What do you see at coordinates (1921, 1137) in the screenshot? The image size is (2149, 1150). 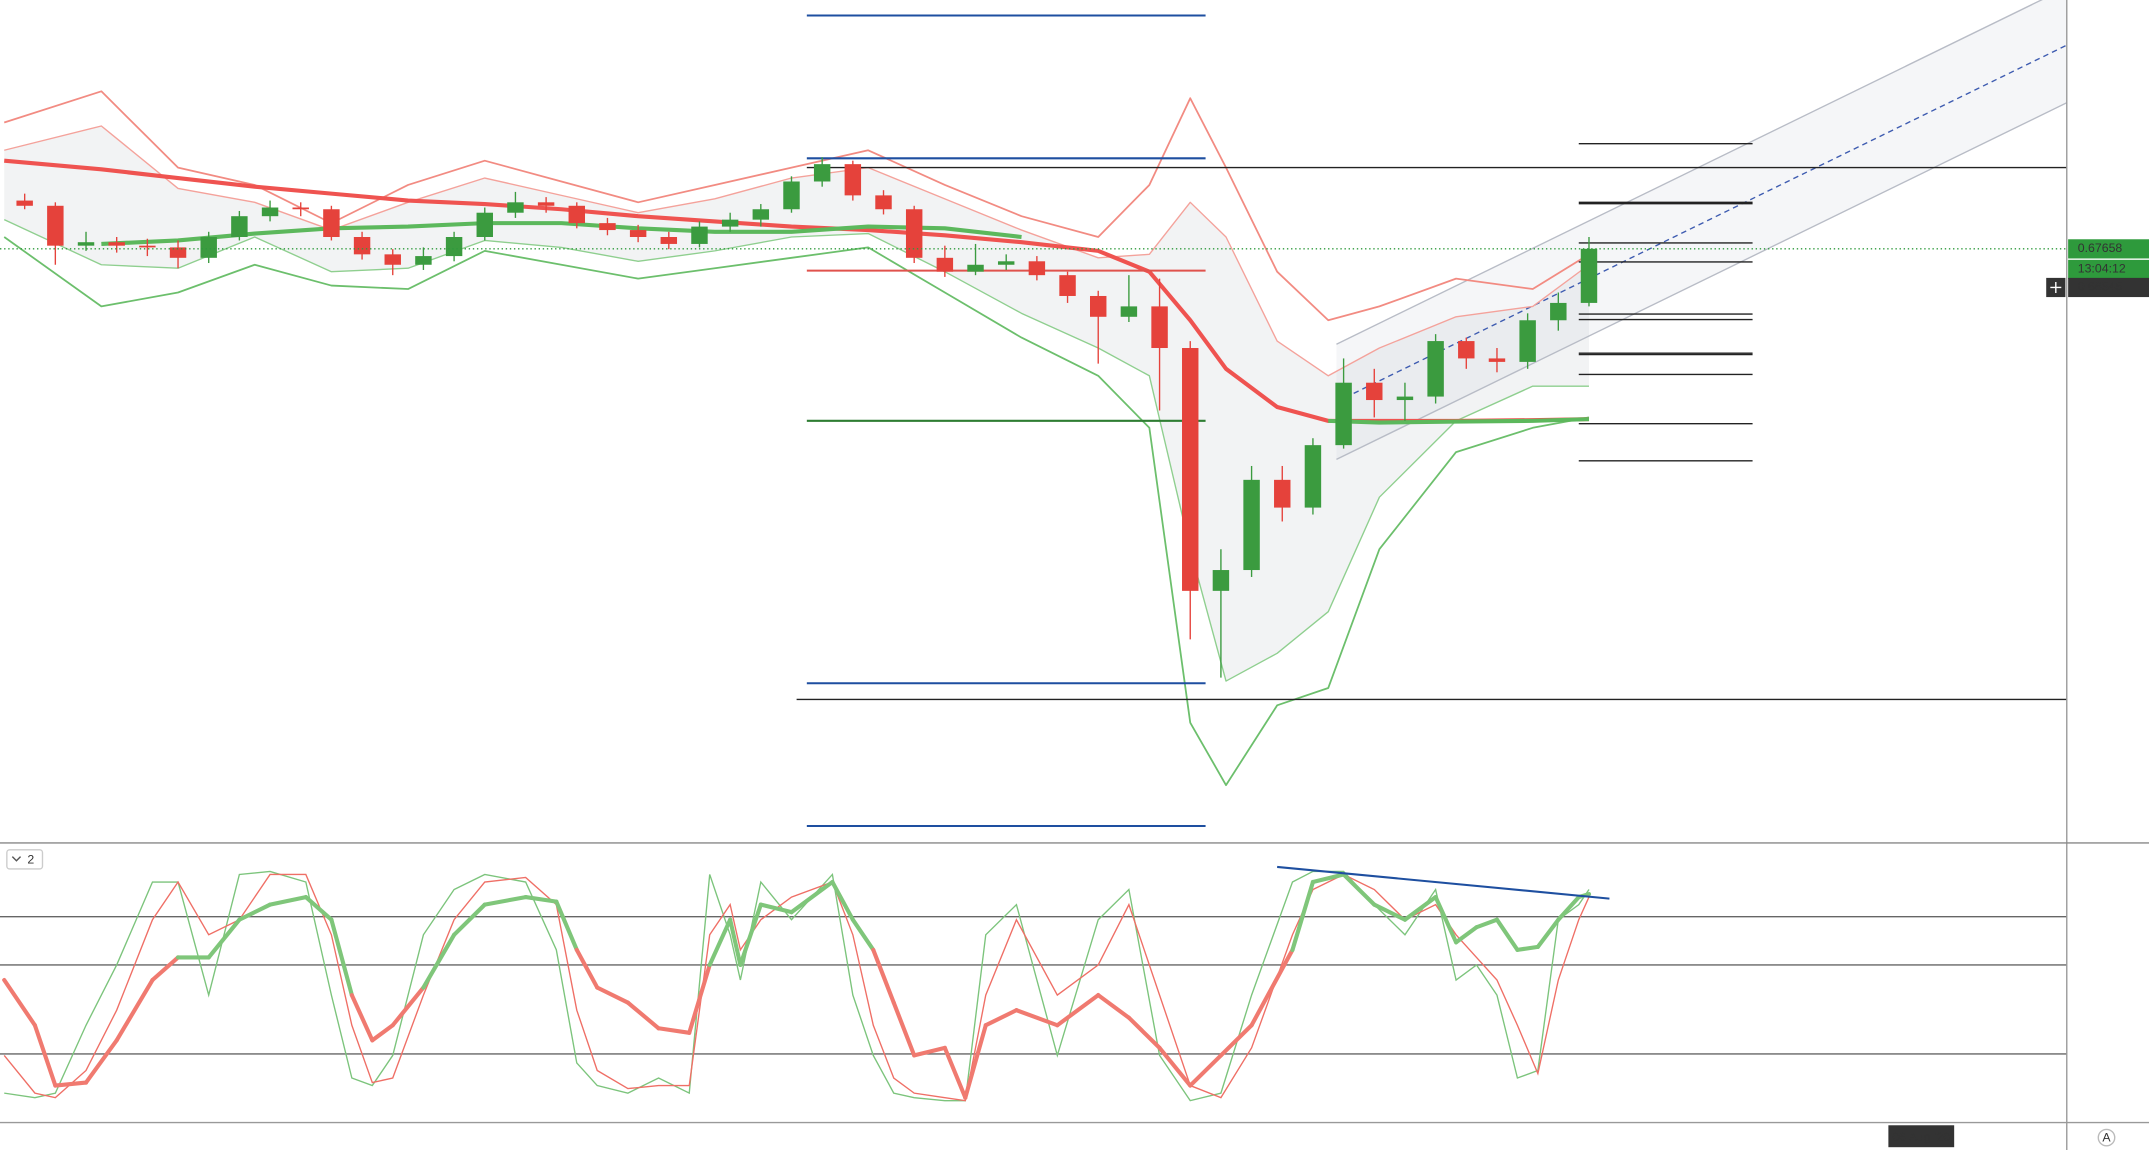 I see `crosshair-date-label: 06 Aug '20` at bounding box center [1921, 1137].